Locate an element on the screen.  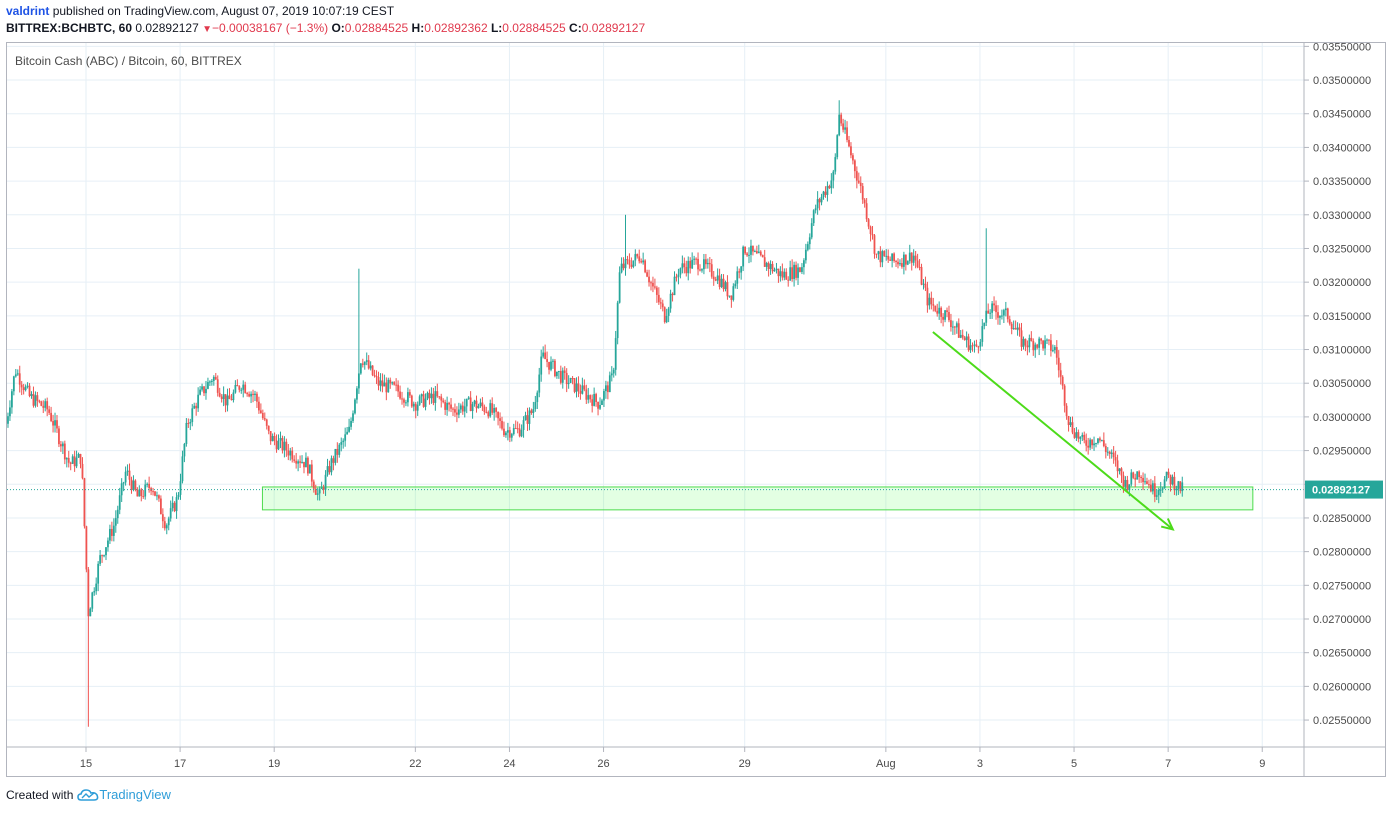
footer: Created with TradingView is located at coordinates (88, 794).